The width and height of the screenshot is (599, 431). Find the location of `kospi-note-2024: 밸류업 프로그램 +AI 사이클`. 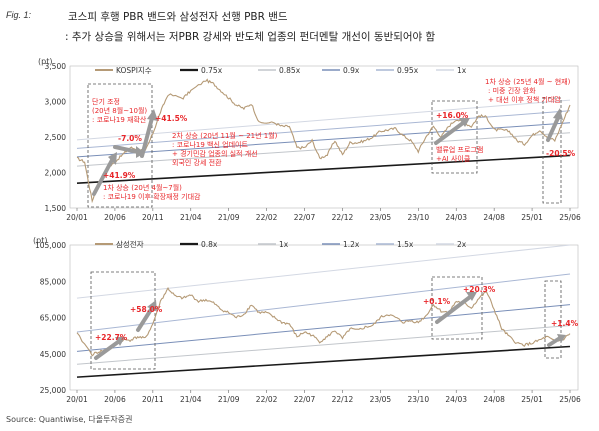

kospi-note-2024: 밸류업 프로그램 +AI 사이클 is located at coordinates (459, 154).